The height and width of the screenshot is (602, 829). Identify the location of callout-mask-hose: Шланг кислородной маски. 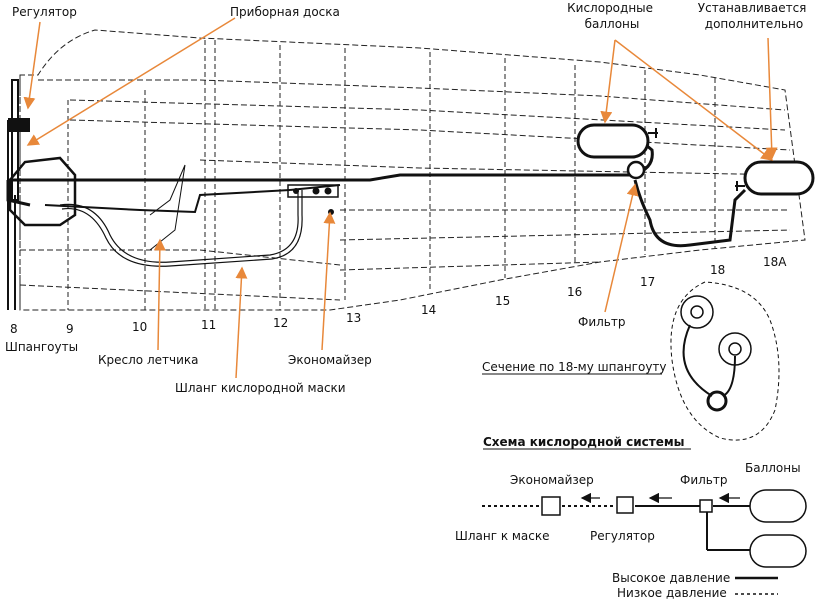
(260, 388).